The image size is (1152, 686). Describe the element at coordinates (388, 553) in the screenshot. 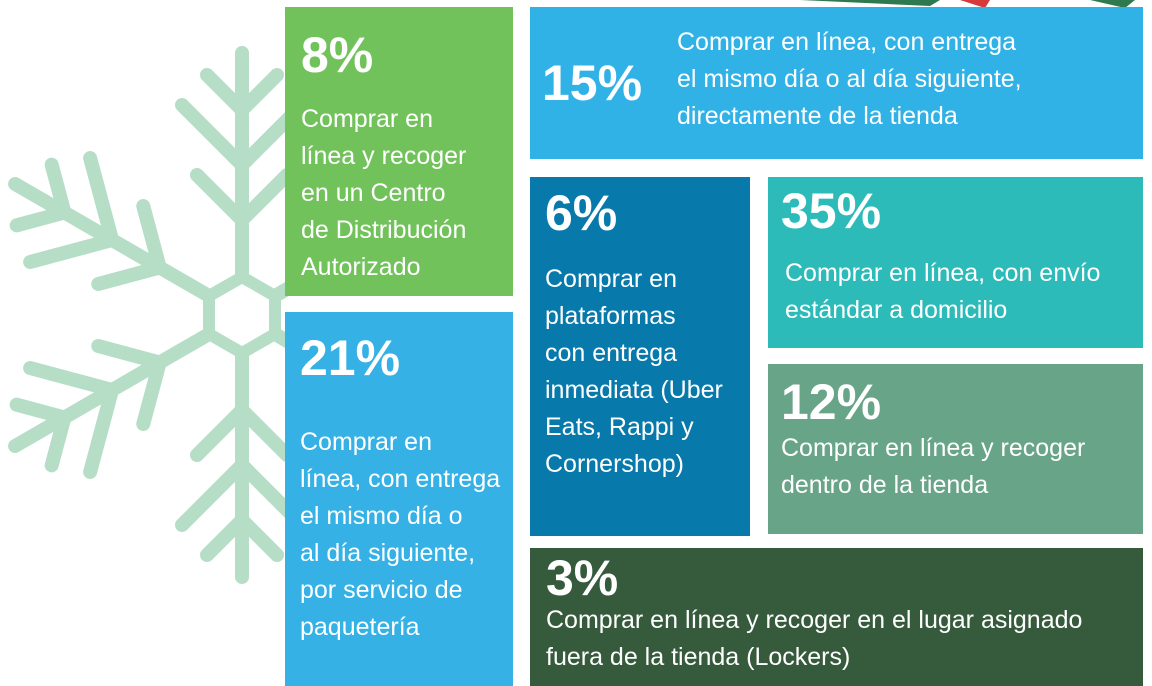

I see `description-line: al día siguiente,` at that location.